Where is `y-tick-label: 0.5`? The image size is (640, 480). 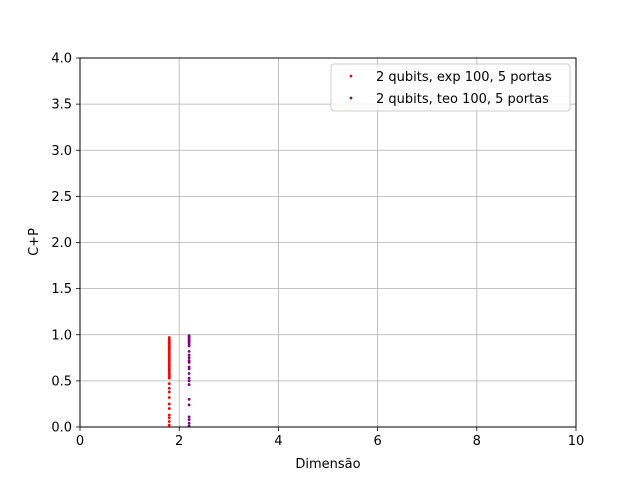 y-tick-label: 0.5 is located at coordinates (61, 381).